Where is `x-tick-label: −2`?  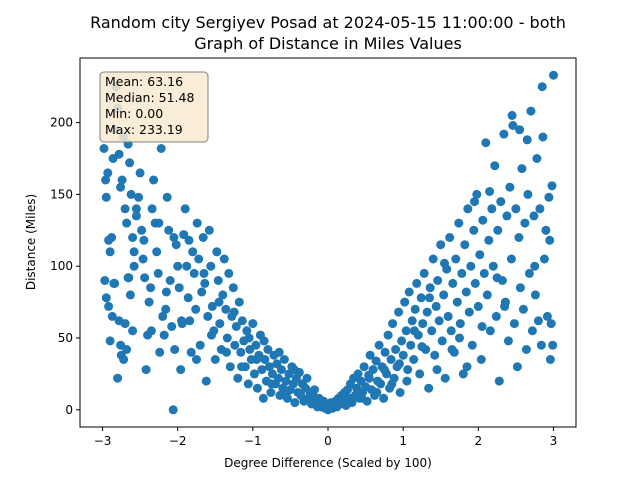 x-tick-label: −2 is located at coordinates (178, 441).